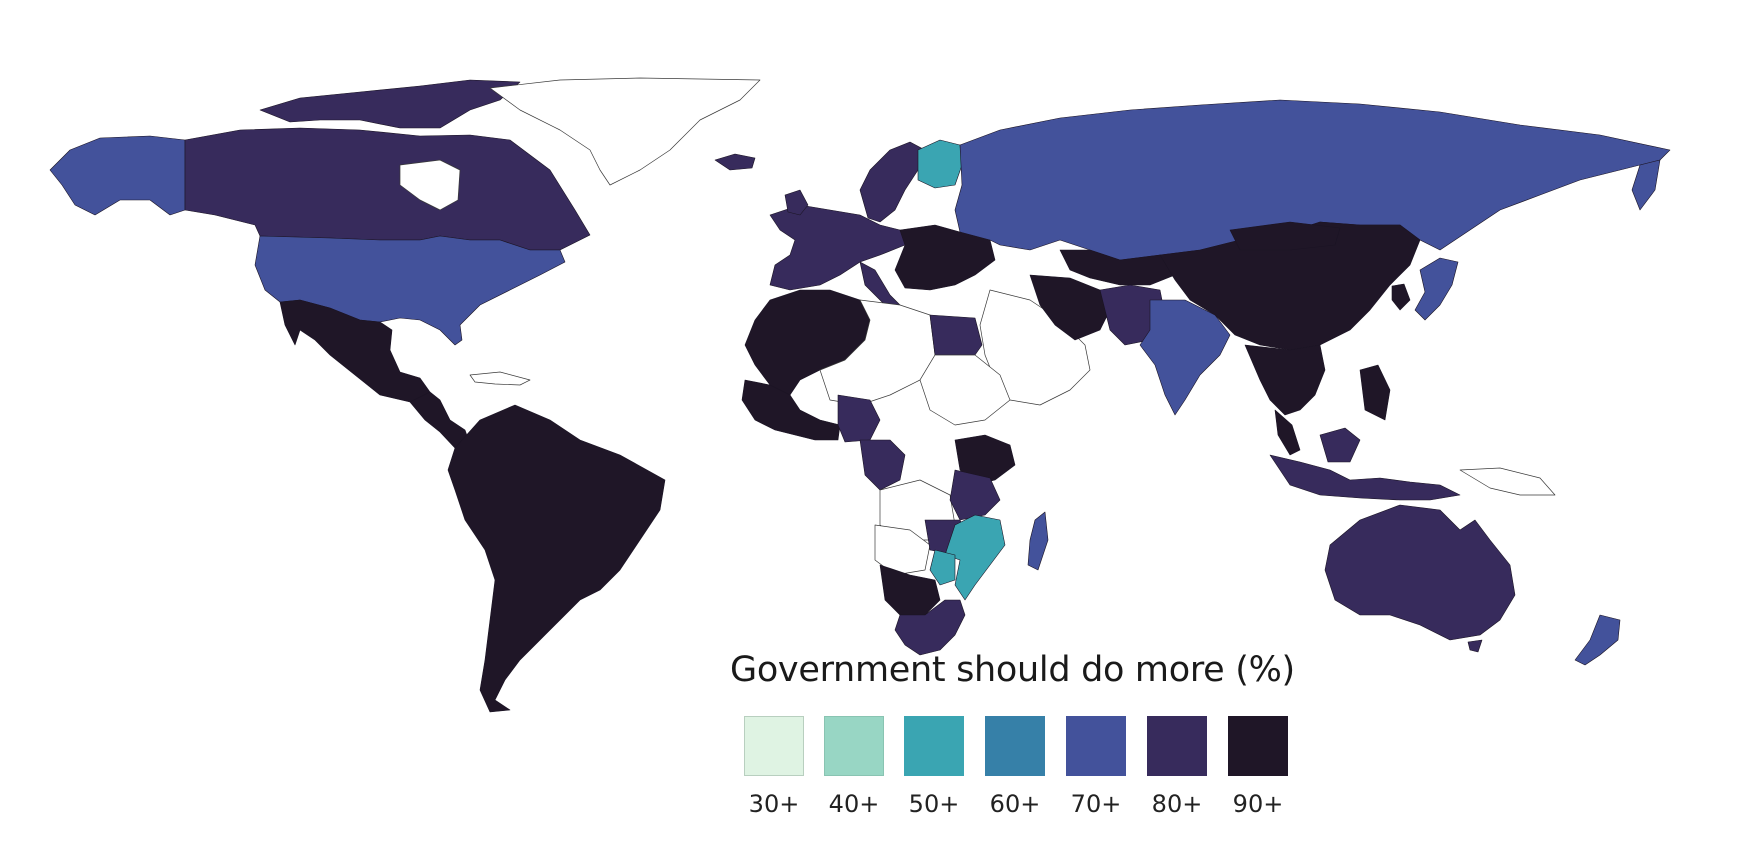  I want to click on region-western-europe, so click(837, 247).